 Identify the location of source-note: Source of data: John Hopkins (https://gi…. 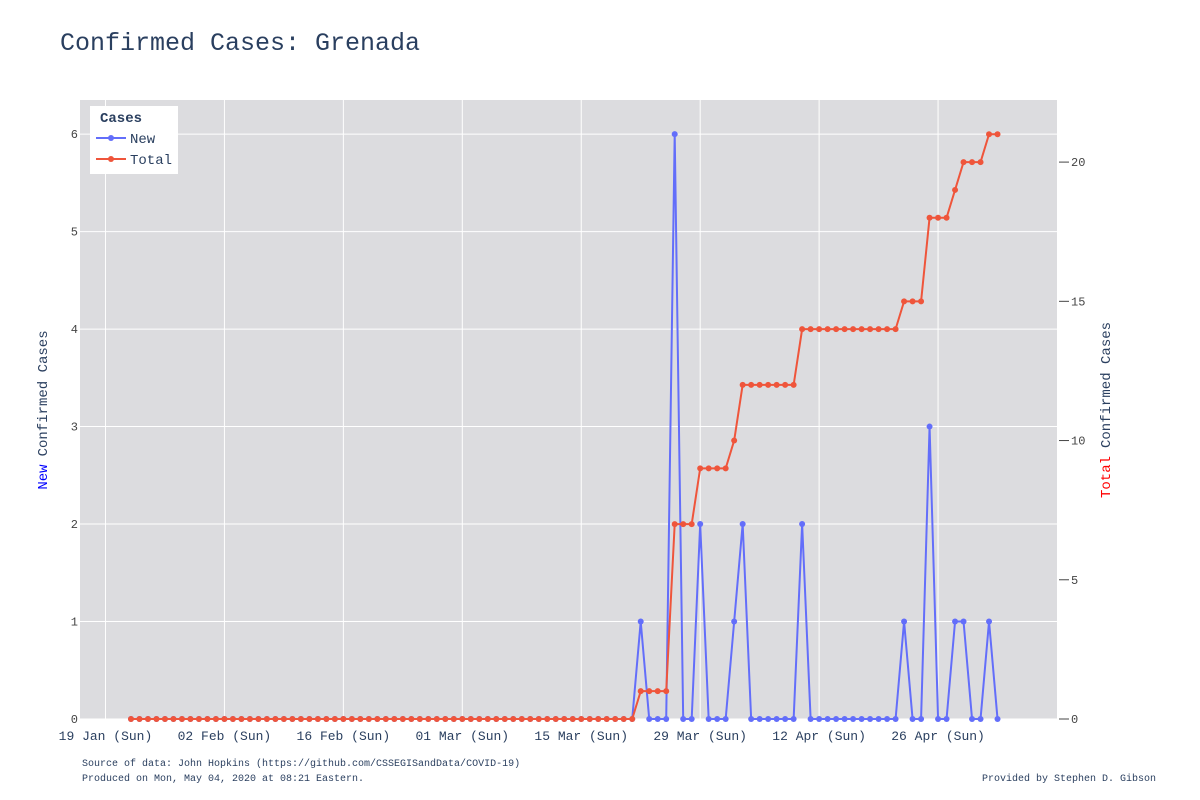
(301, 764).